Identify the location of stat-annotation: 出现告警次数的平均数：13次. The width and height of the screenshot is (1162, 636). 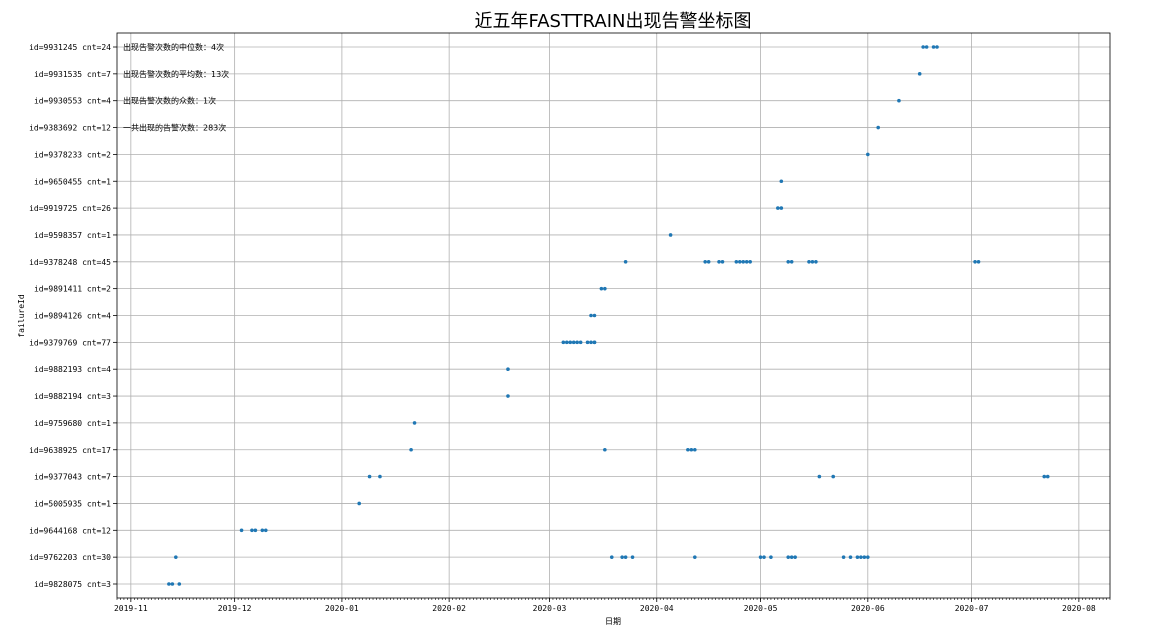
(176, 74).